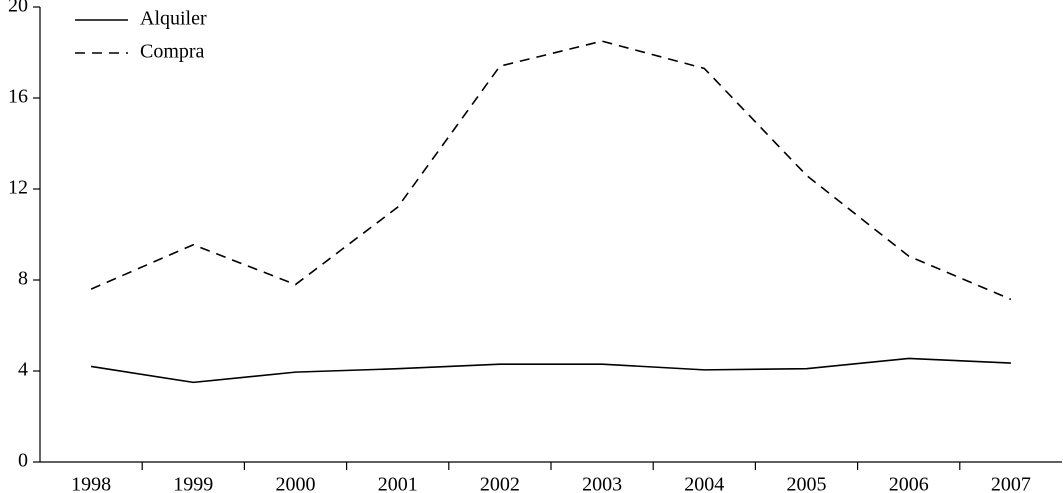  Describe the element at coordinates (23, 370) in the screenshot. I see `y-tick-label: 4` at that location.